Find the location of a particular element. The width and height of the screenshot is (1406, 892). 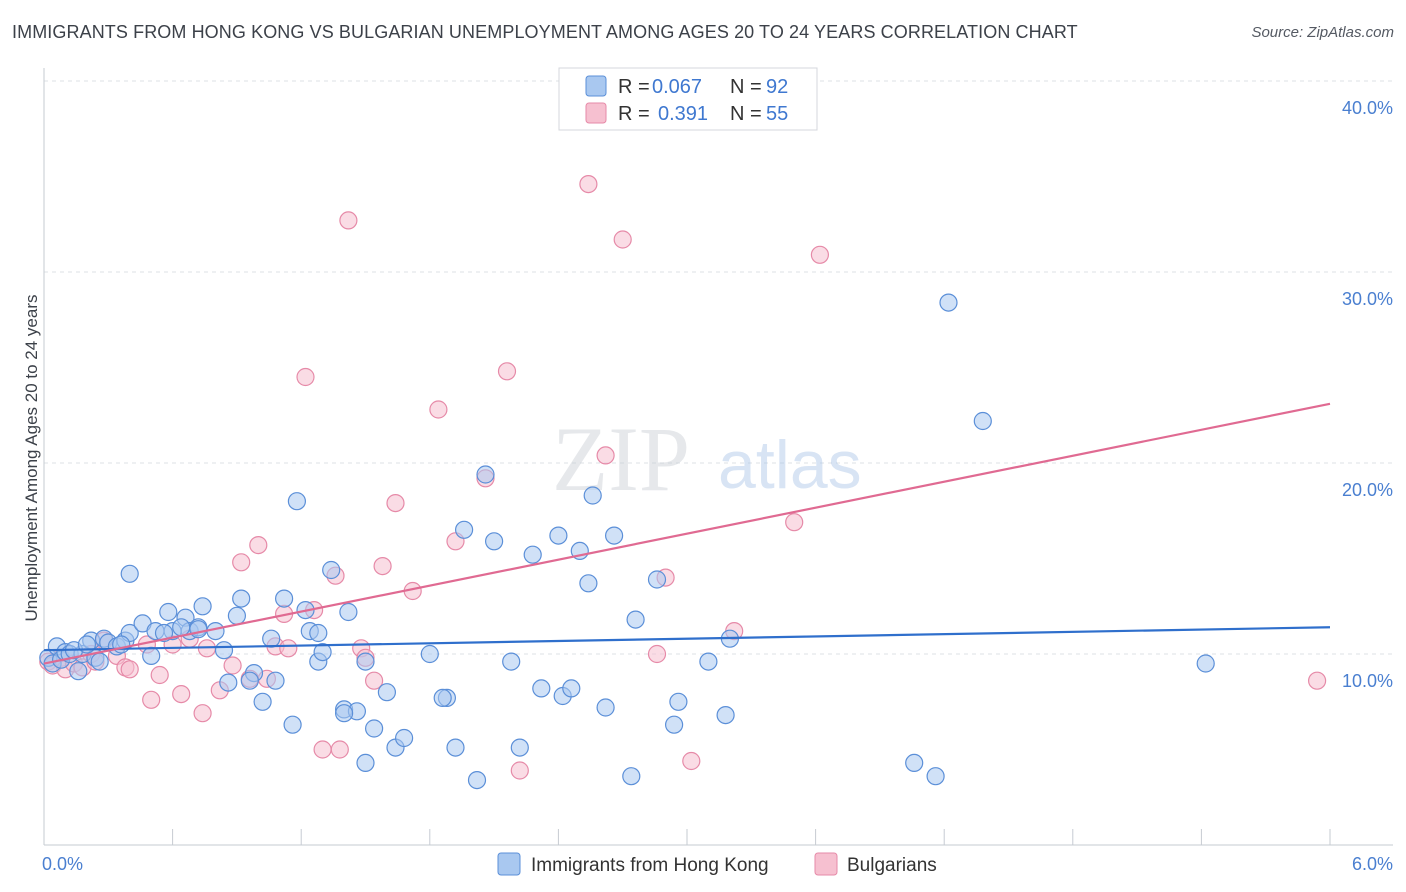

legend-r-label-1: R = is located at coordinates (634, 87).